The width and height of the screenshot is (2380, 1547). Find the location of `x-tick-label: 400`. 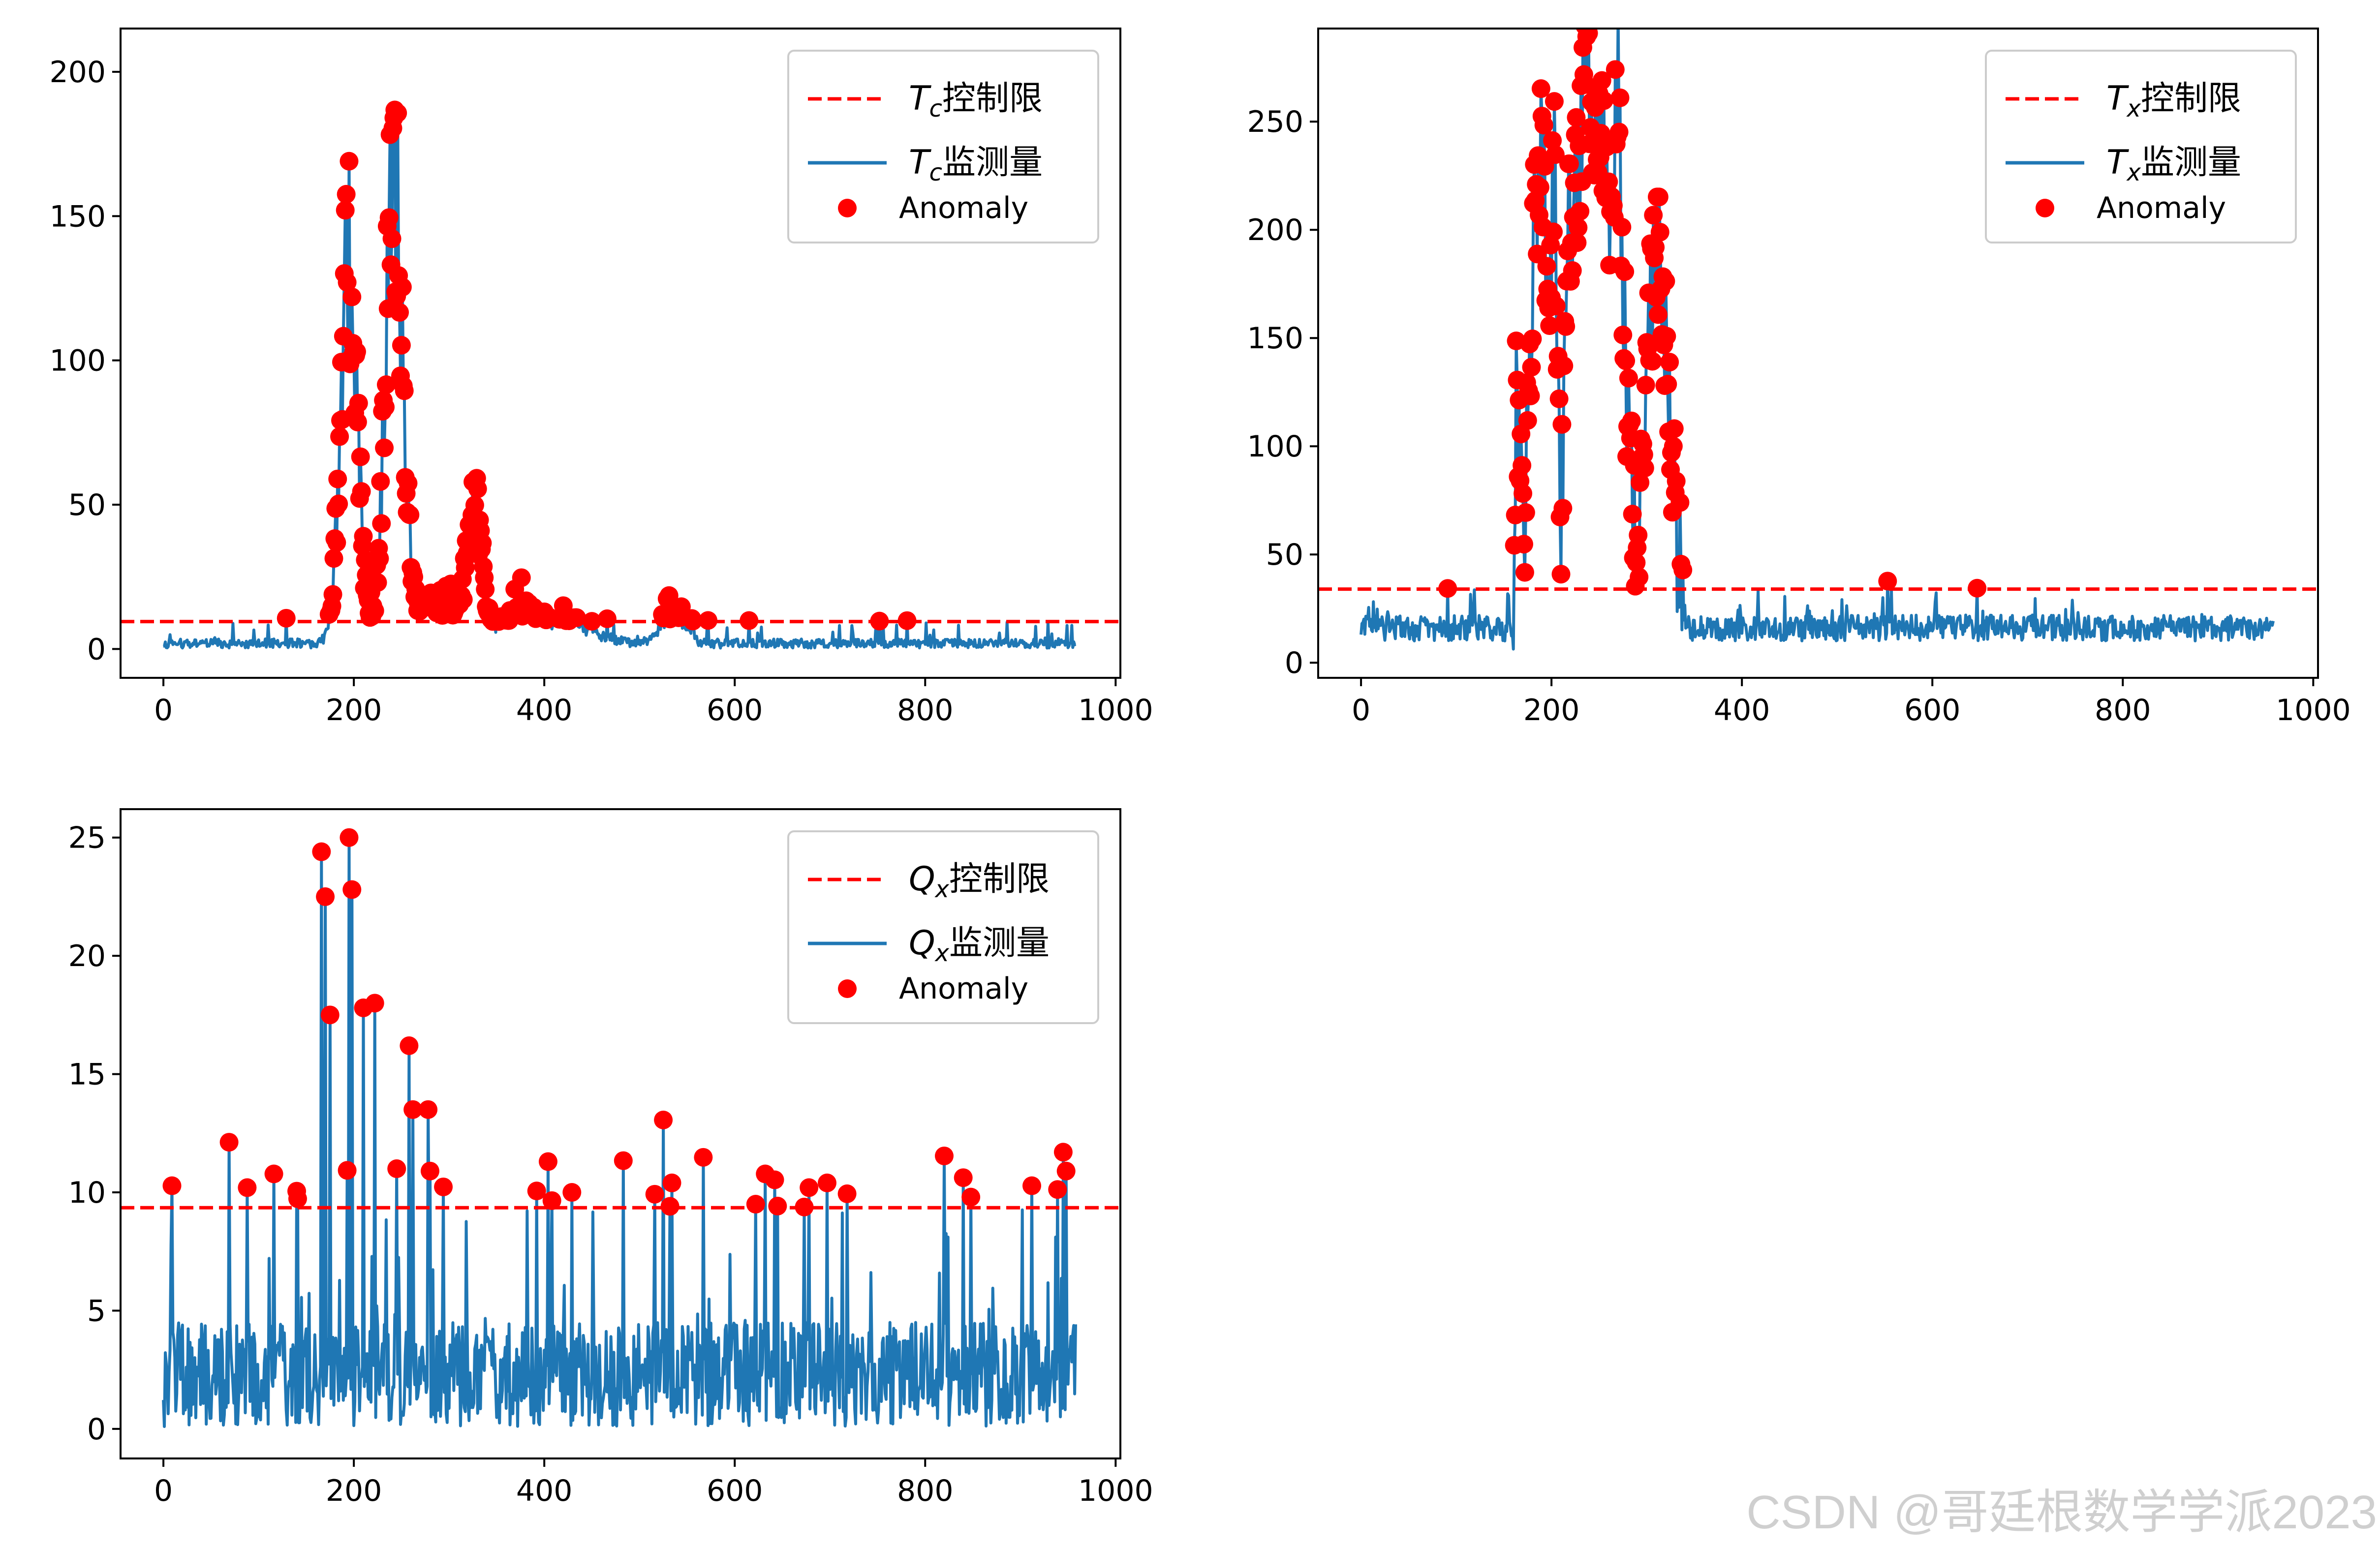

x-tick-label: 400 is located at coordinates (1742, 710).